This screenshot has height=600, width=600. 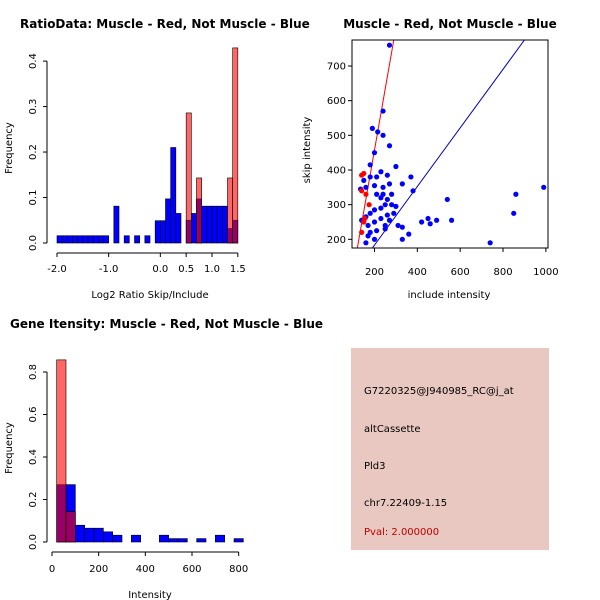 I want to click on scatter-y-label: skip intensity, so click(x=307, y=150).